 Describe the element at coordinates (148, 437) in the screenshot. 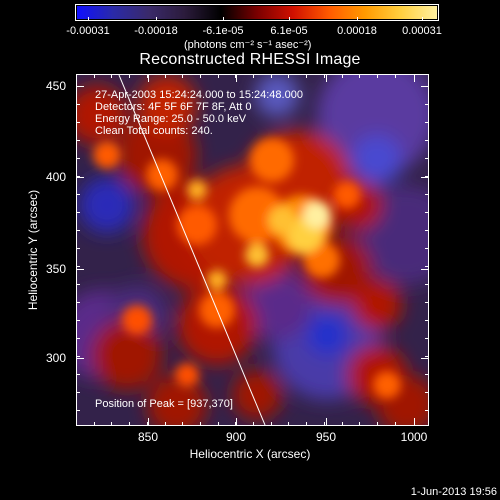

I see `x-tick-label: 850` at that location.